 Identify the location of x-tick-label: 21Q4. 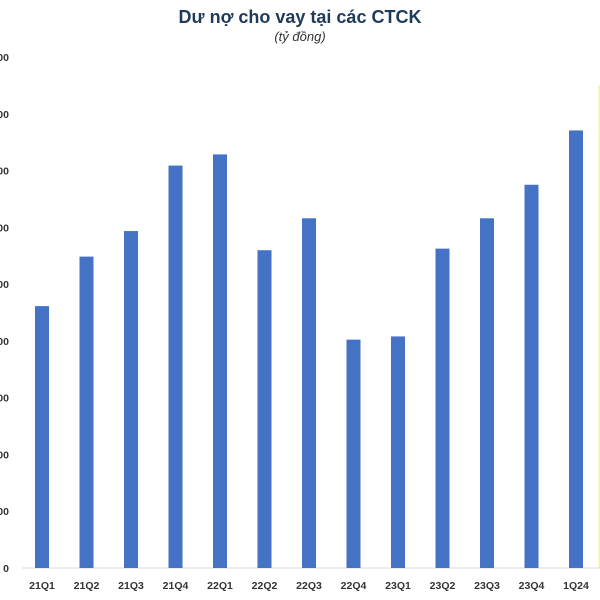
(176, 586).